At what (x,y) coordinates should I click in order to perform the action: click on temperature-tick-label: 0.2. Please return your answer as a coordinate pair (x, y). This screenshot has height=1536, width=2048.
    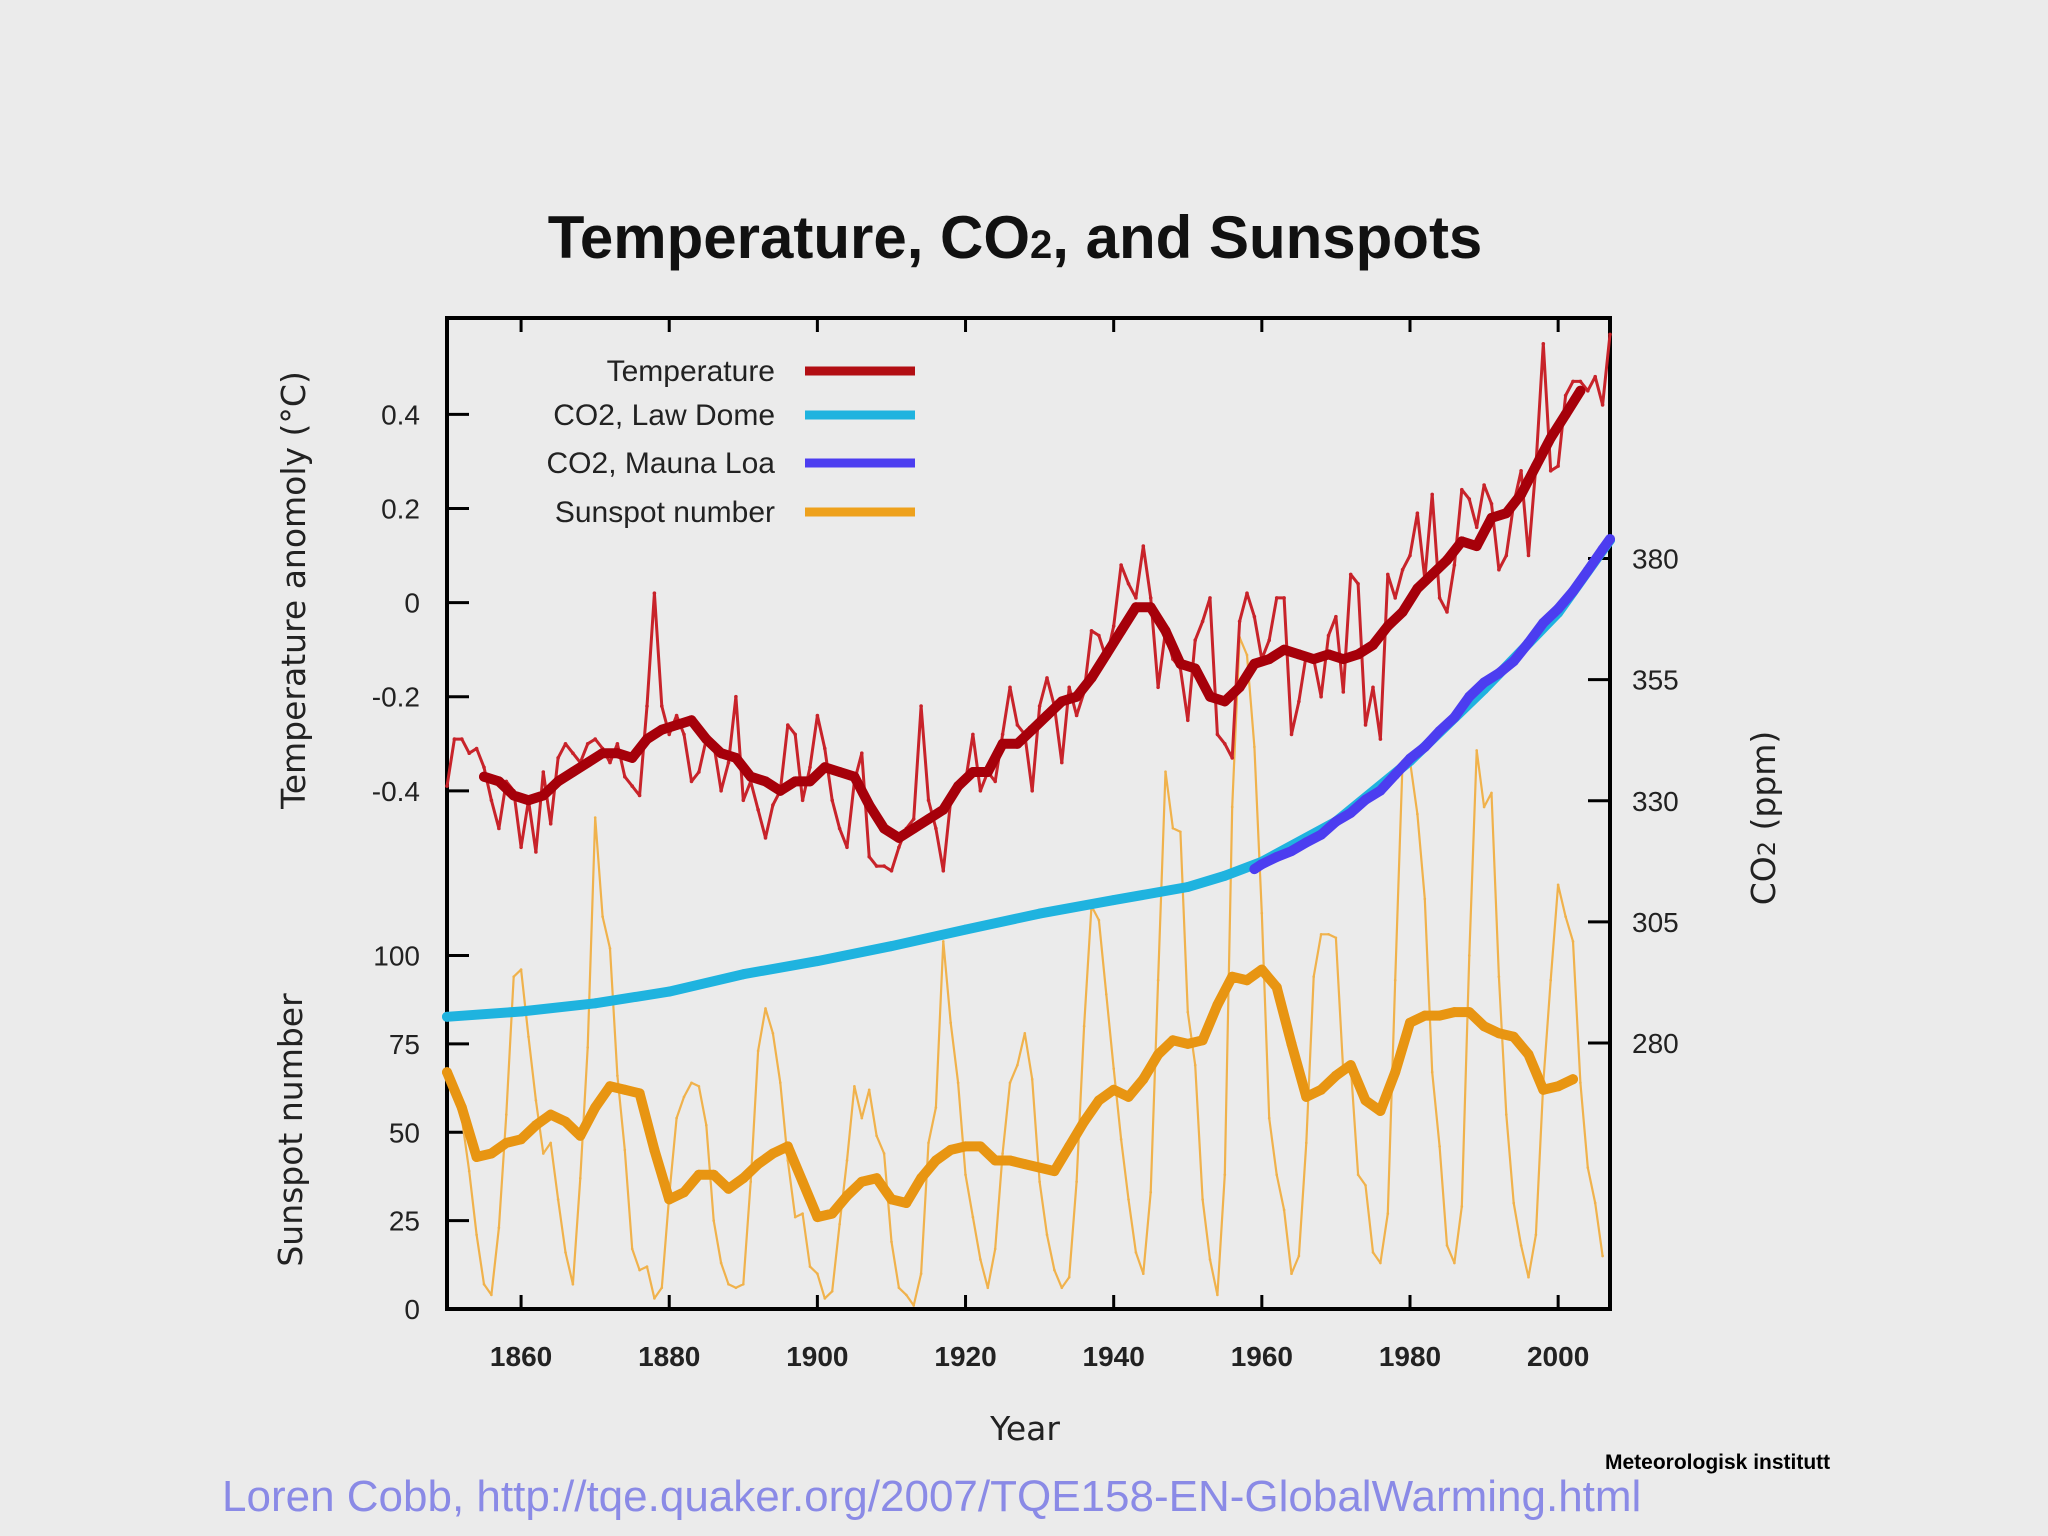
    Looking at the image, I should click on (400, 508).